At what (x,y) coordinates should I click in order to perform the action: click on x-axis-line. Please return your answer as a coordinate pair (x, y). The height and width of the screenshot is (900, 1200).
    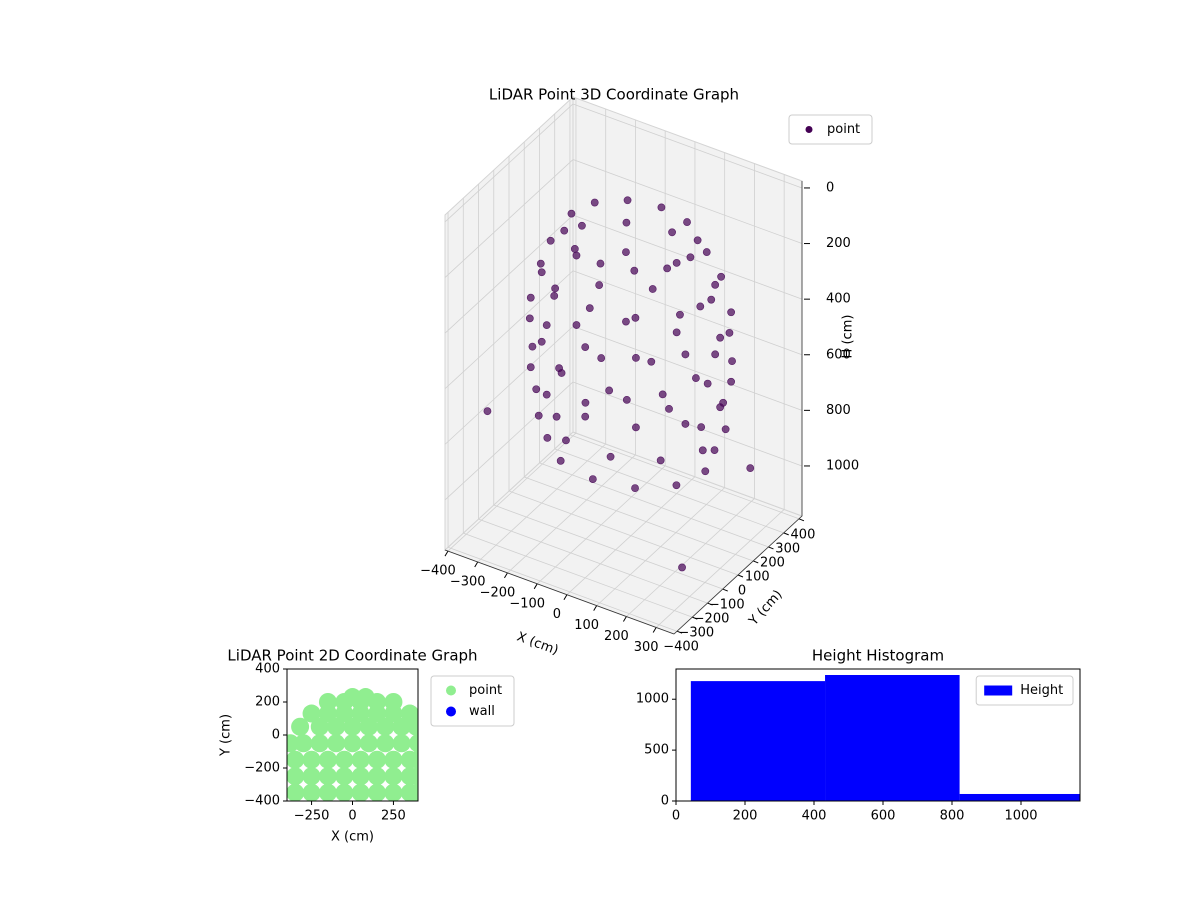
    Looking at the image, I should click on (559, 592).